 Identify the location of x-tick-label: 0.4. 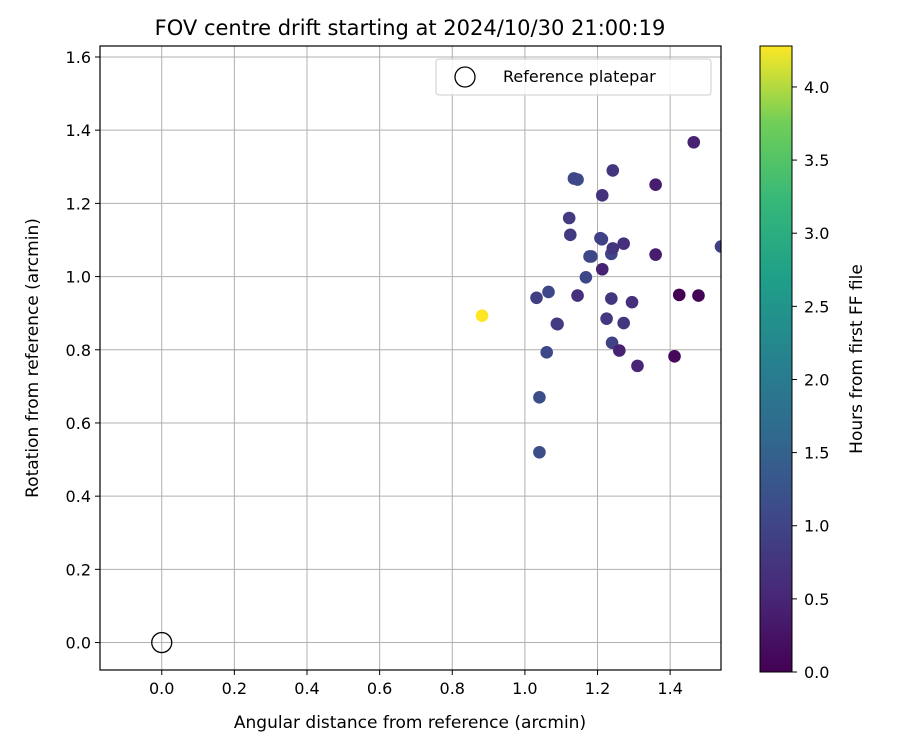
(306, 688).